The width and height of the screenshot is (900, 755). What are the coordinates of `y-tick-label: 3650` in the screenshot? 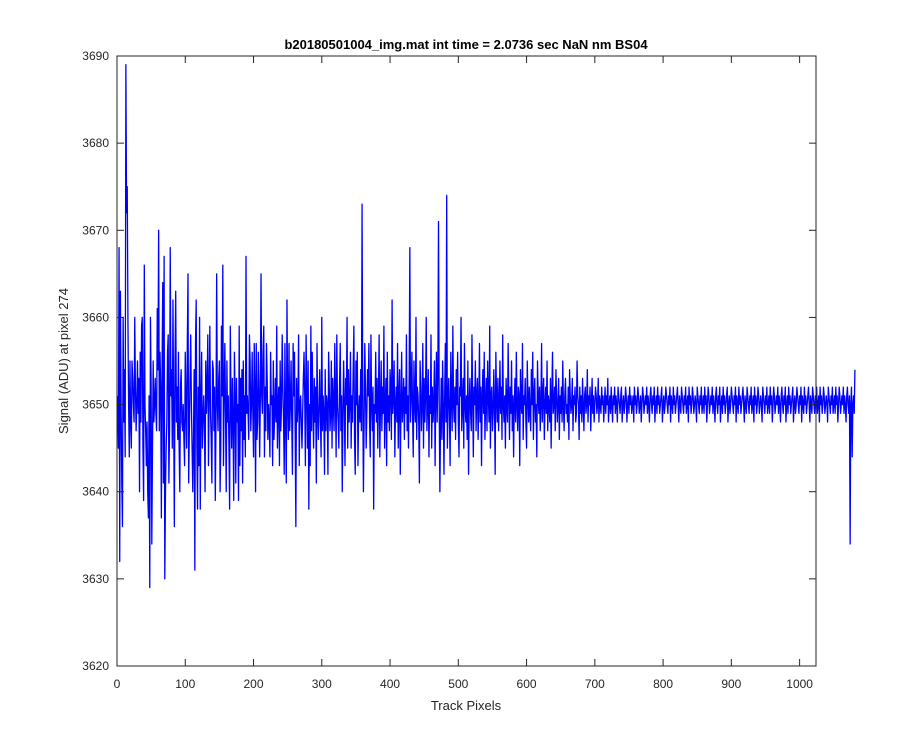 It's located at (95, 405).